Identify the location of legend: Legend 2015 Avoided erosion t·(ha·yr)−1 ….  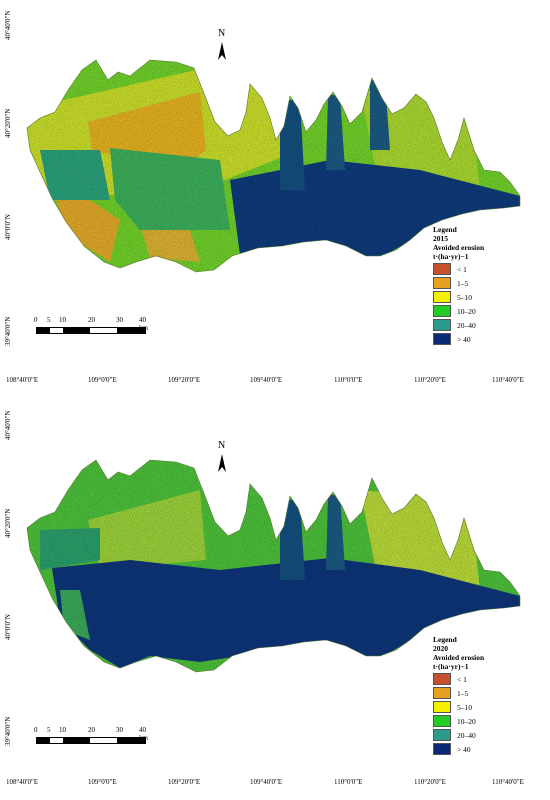
(458, 285).